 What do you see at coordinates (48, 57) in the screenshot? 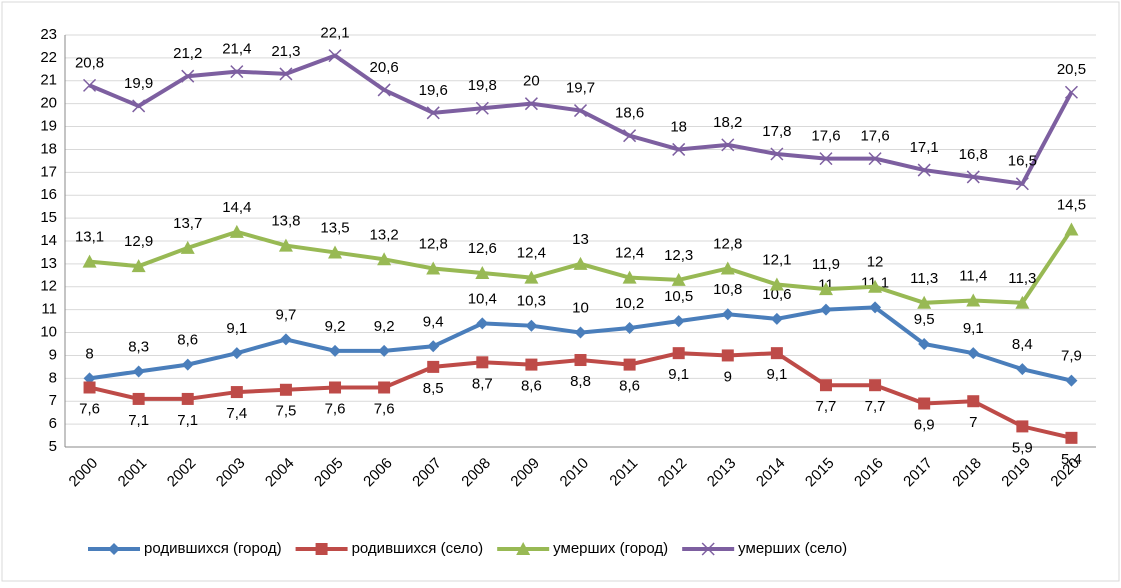
I see `y-tick-label: 22` at bounding box center [48, 57].